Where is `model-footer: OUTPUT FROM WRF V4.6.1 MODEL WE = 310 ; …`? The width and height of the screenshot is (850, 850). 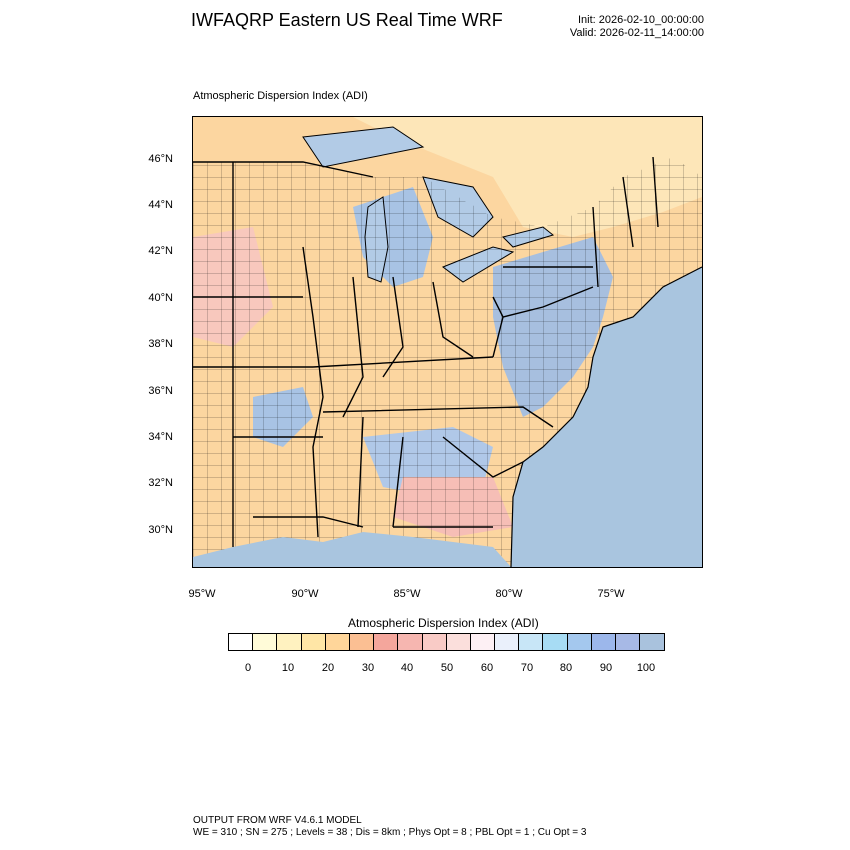
model-footer: OUTPUT FROM WRF V4.6.1 MODEL WE = 310 ; … is located at coordinates (389, 827).